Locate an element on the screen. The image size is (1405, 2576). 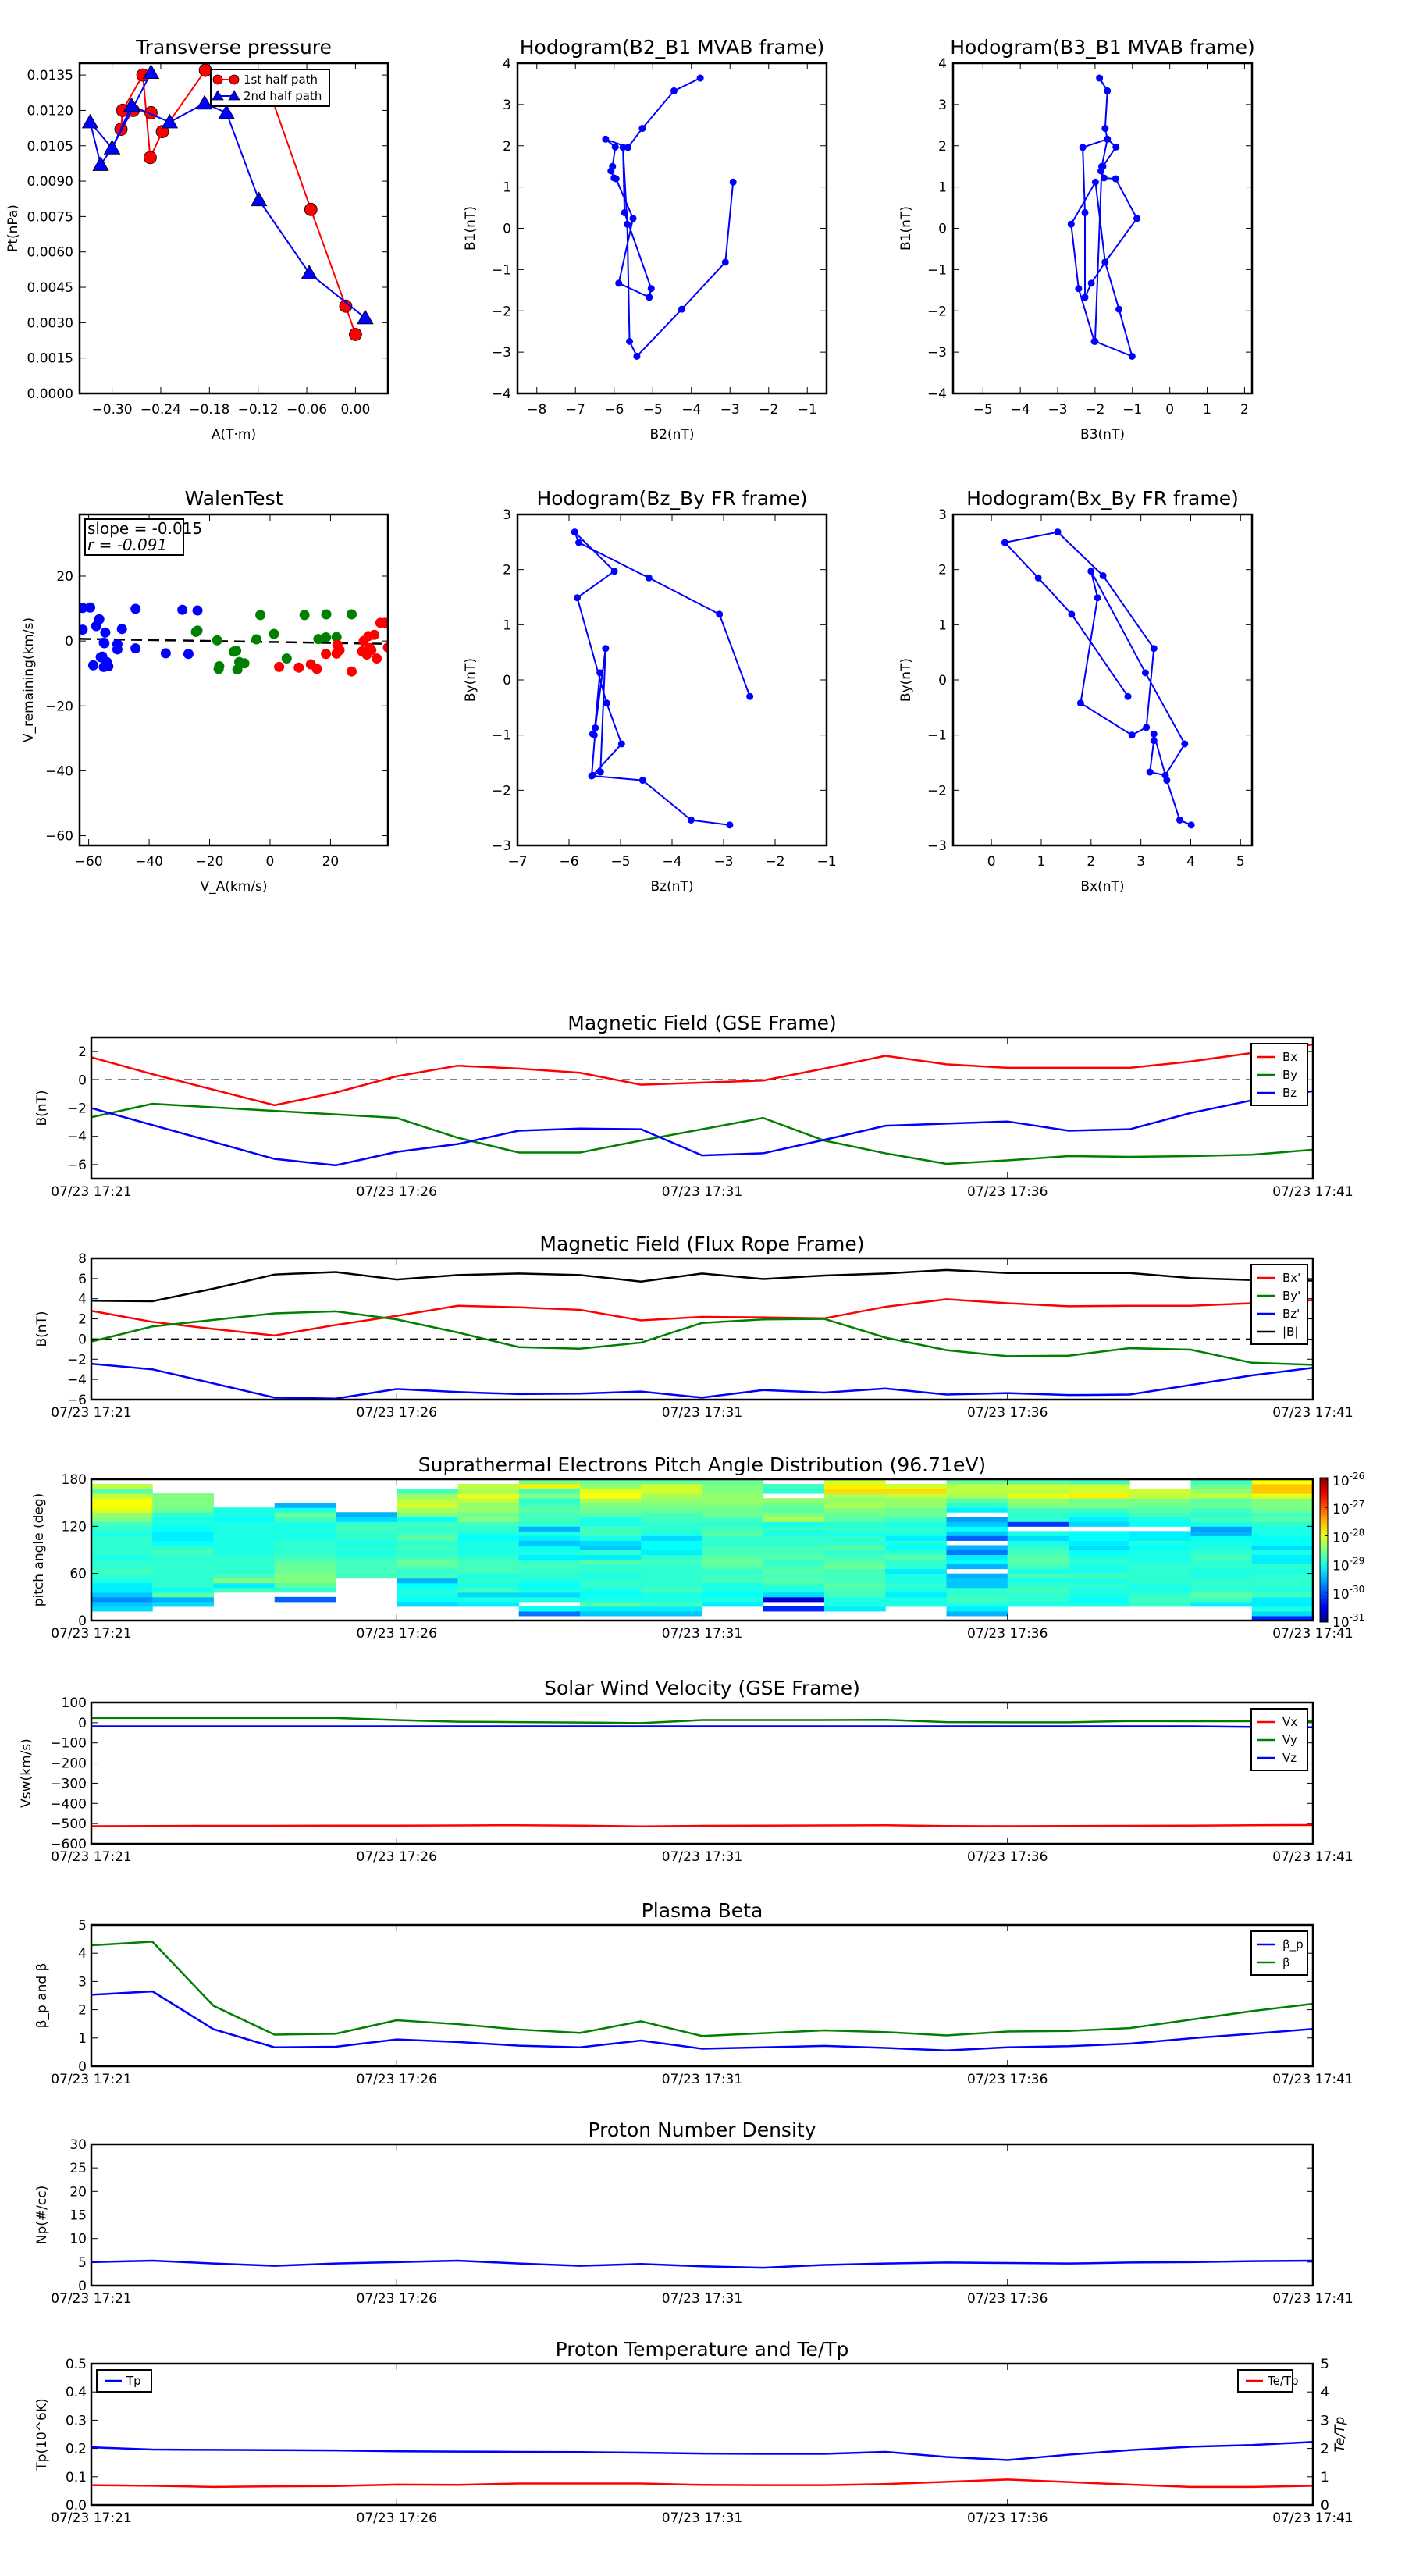
series-line-bx is located at coordinates (702, 1075).